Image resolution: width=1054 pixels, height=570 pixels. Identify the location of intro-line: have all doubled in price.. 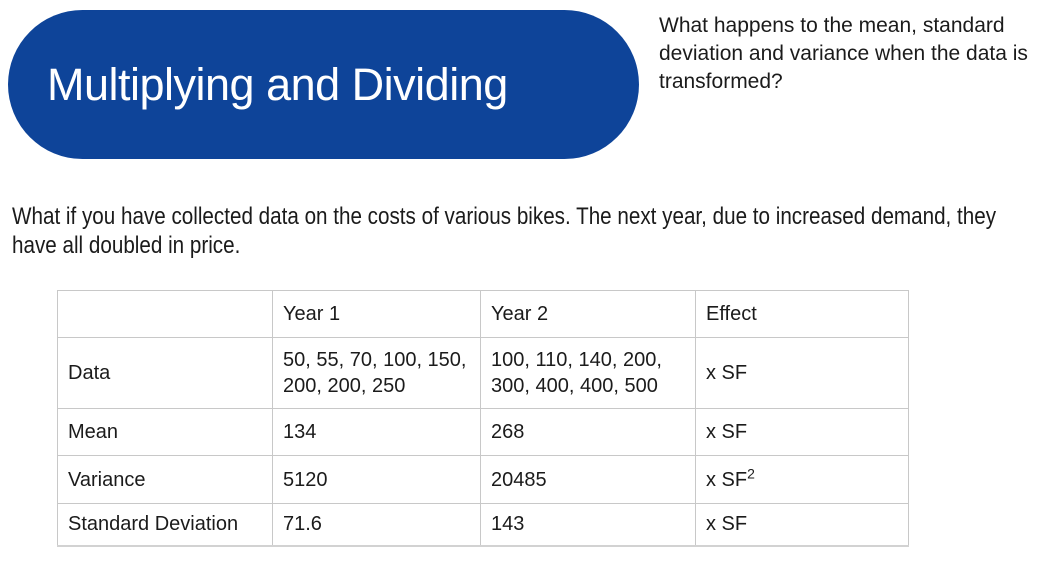
(126, 245).